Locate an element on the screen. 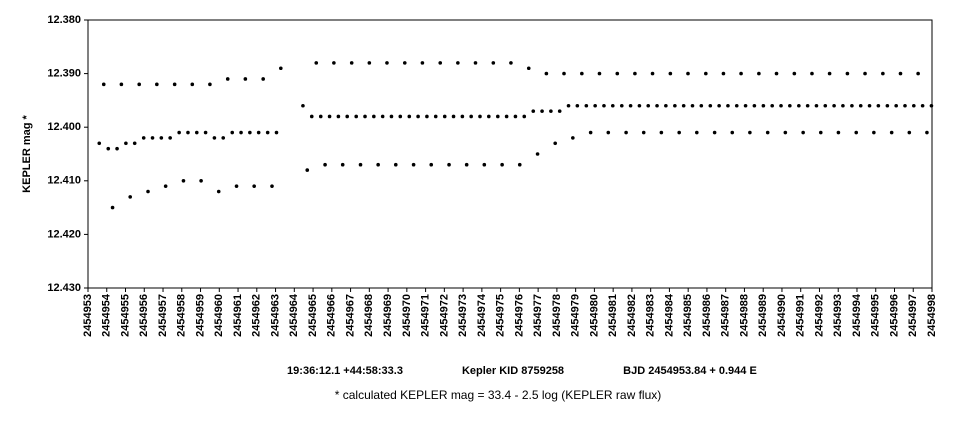  y-tick-label: 12.380 is located at coordinates (64, 20).